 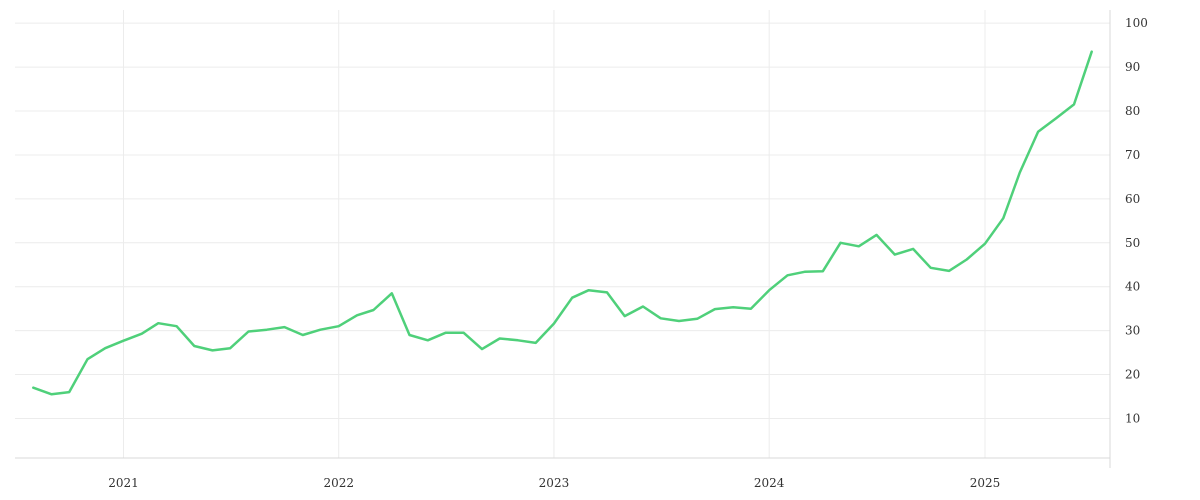 I want to click on x-tick-label: 2023, so click(x=554, y=483).